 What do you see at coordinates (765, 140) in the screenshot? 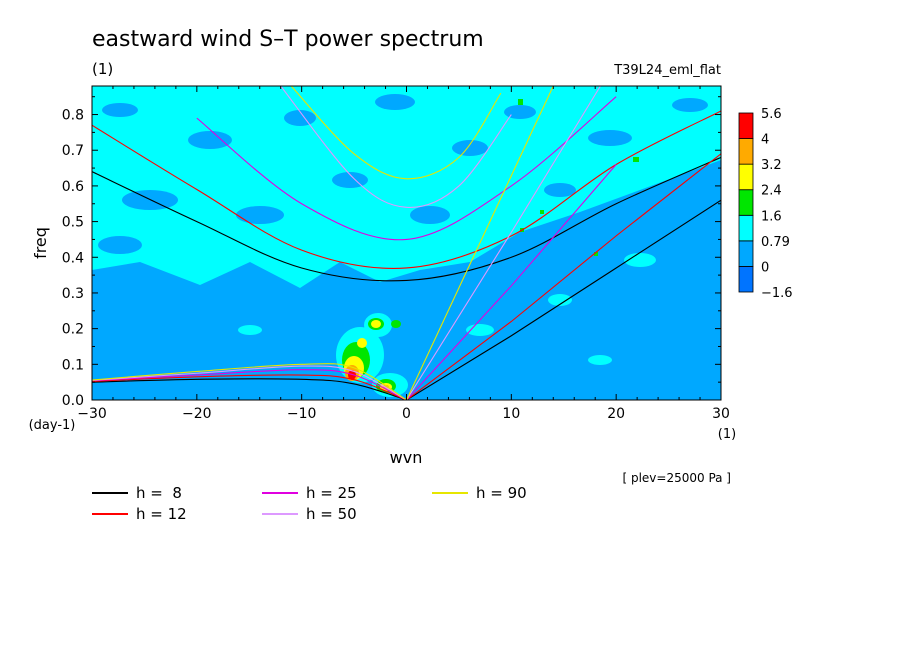
I see `colorbar-label: 4` at bounding box center [765, 140].